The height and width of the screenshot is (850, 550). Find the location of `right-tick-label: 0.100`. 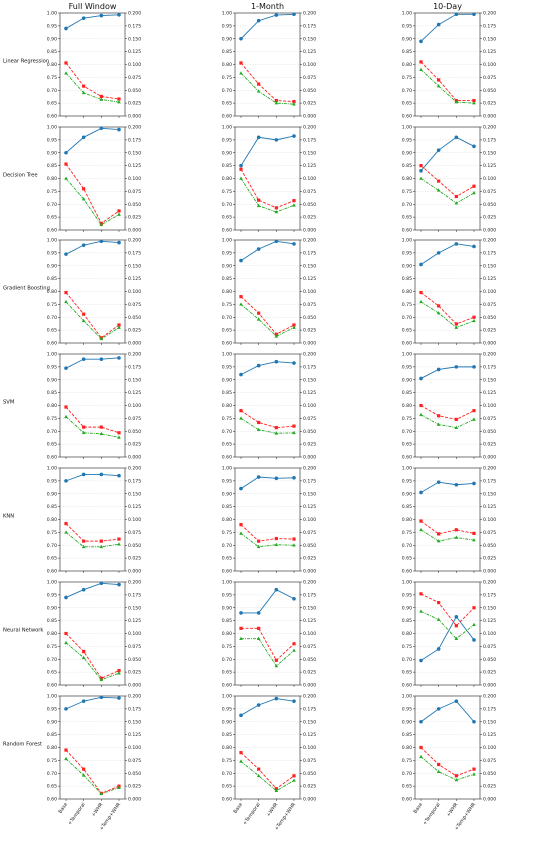

right-tick-label: 0.100 is located at coordinates (134, 634).